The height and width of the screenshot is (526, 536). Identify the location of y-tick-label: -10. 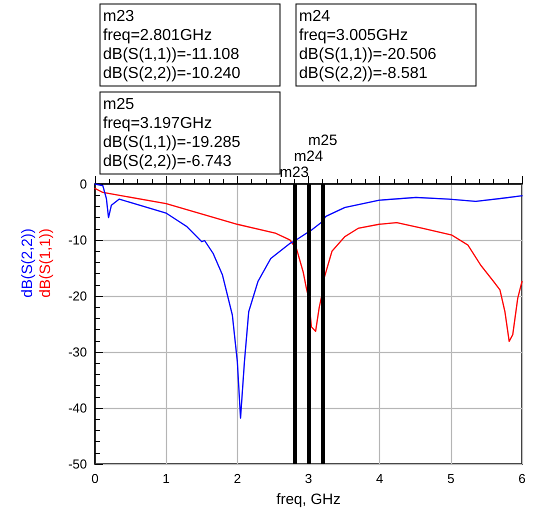
(77, 240).